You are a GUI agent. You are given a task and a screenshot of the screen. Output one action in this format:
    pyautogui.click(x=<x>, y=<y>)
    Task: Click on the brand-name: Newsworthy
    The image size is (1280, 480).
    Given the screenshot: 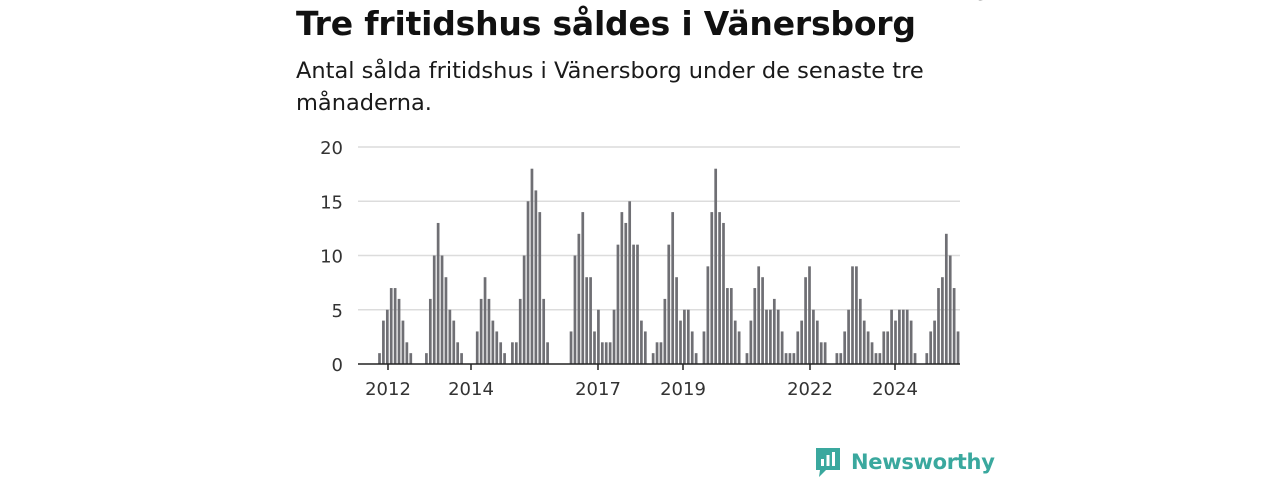 What is the action you would take?
    pyautogui.click(x=923, y=462)
    